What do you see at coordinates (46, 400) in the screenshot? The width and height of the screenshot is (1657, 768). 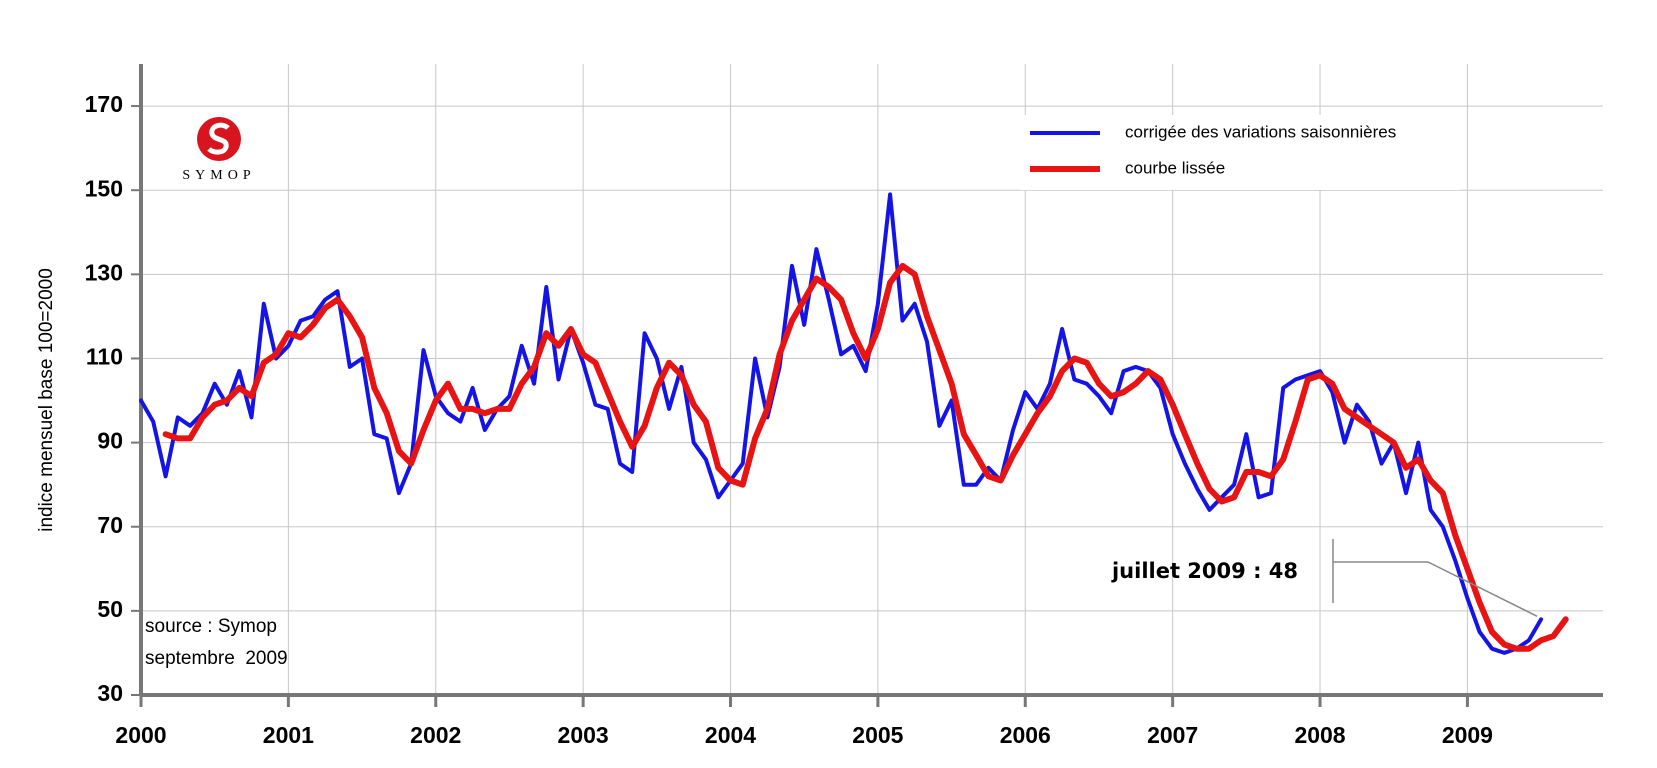 I see `y-axis-label: indice mensuel base 100=2000` at bounding box center [46, 400].